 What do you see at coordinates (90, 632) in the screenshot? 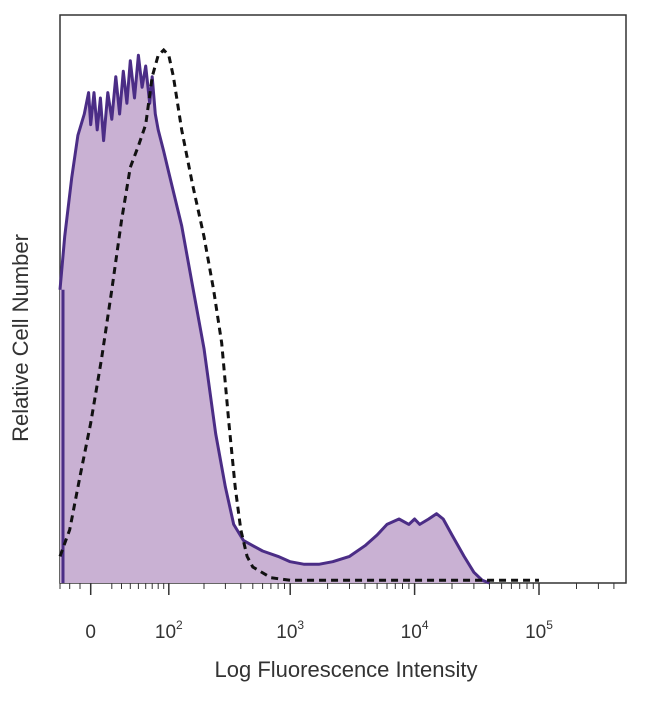
I see `x-tick-label: 0` at bounding box center [90, 632].